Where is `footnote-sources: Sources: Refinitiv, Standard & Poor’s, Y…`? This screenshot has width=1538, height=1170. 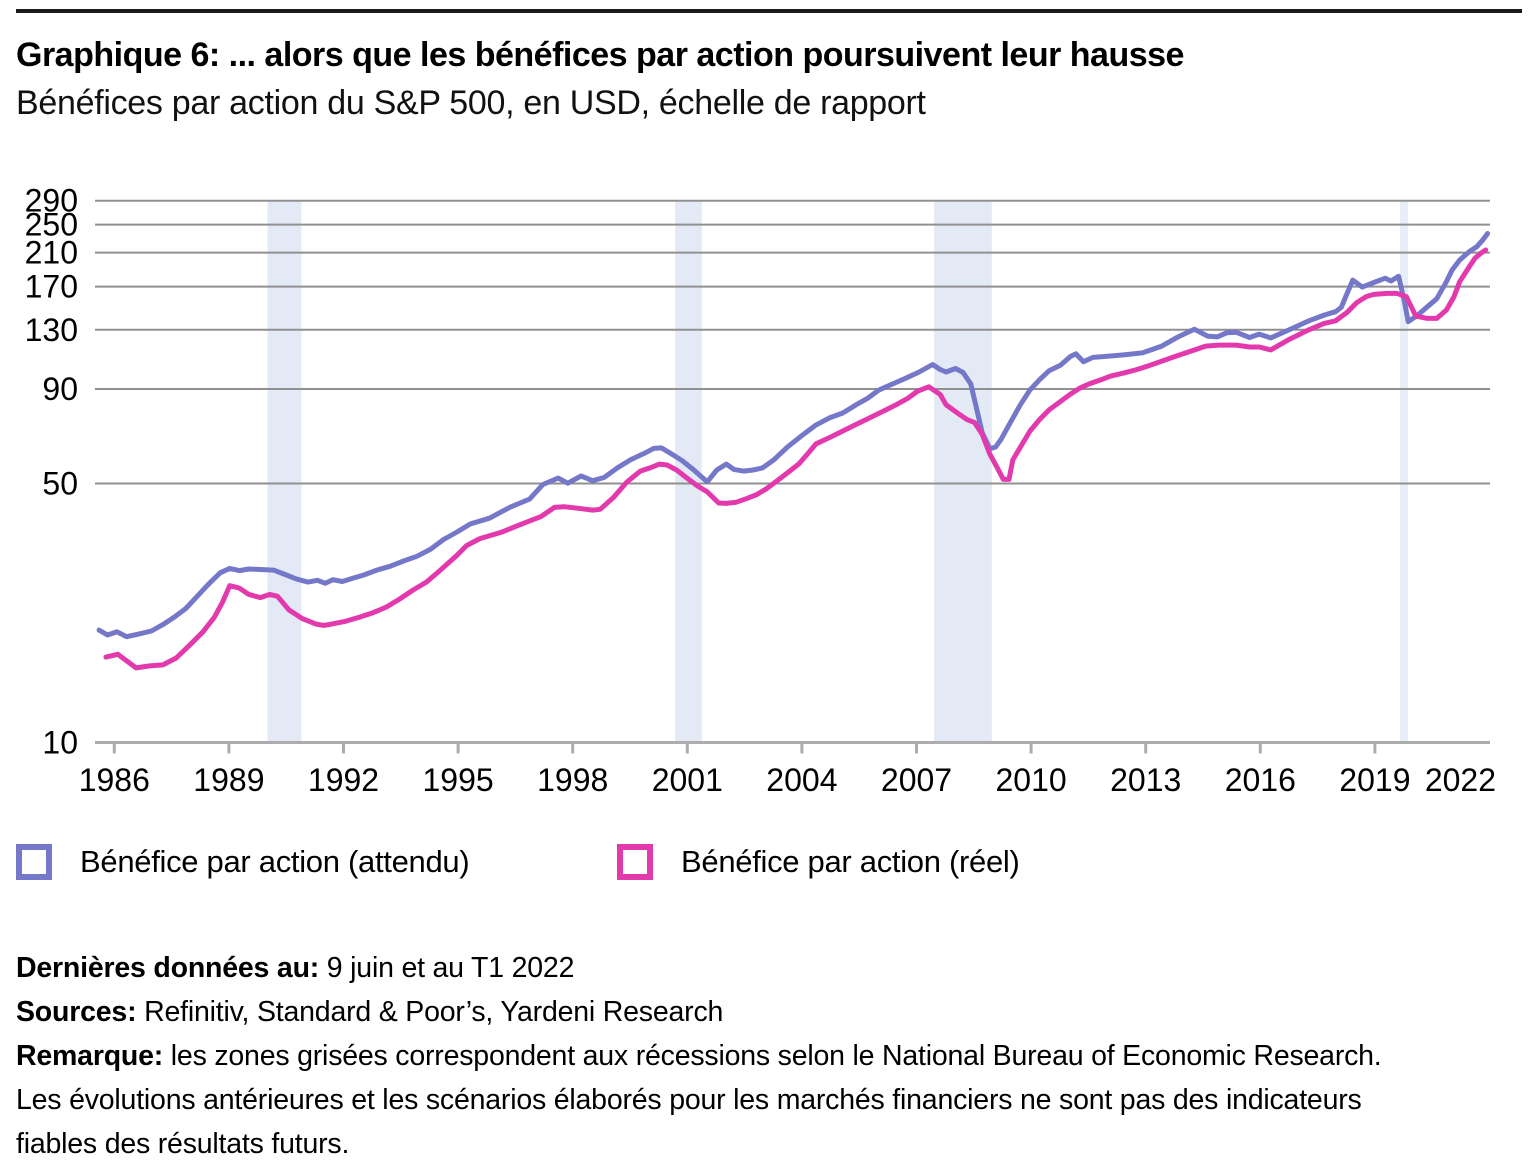
footnote-sources: Sources: Refinitiv, Standard & Poor’s, Y… is located at coordinates (769, 1012).